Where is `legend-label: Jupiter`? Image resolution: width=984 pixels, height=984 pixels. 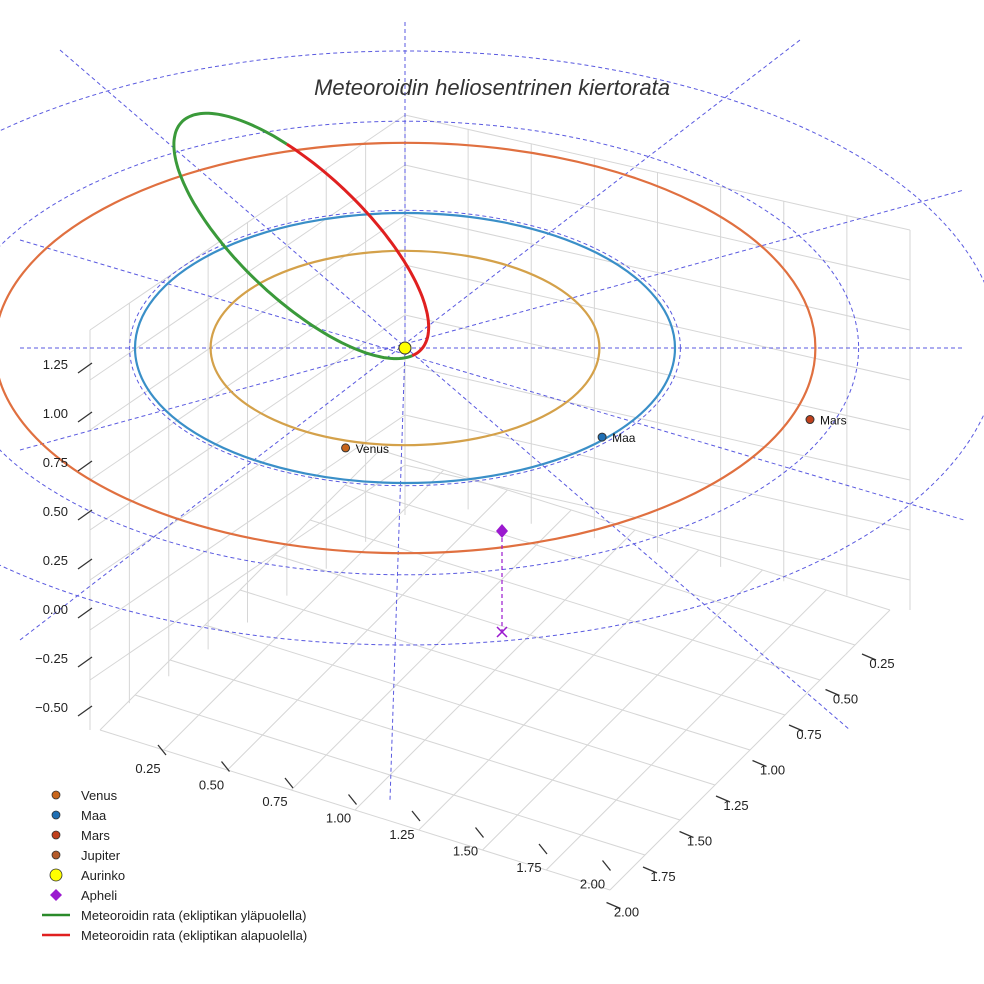 legend-label: Jupiter is located at coordinates (101, 855).